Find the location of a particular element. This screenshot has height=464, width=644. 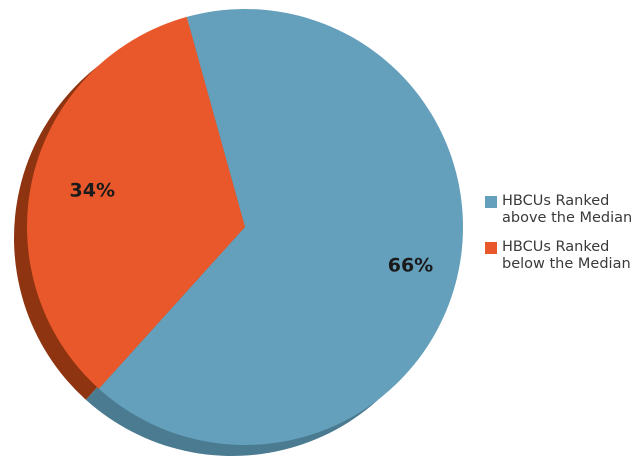

legend-label-above-median: HBCUs Ranked above the Median is located at coordinates (573, 210).